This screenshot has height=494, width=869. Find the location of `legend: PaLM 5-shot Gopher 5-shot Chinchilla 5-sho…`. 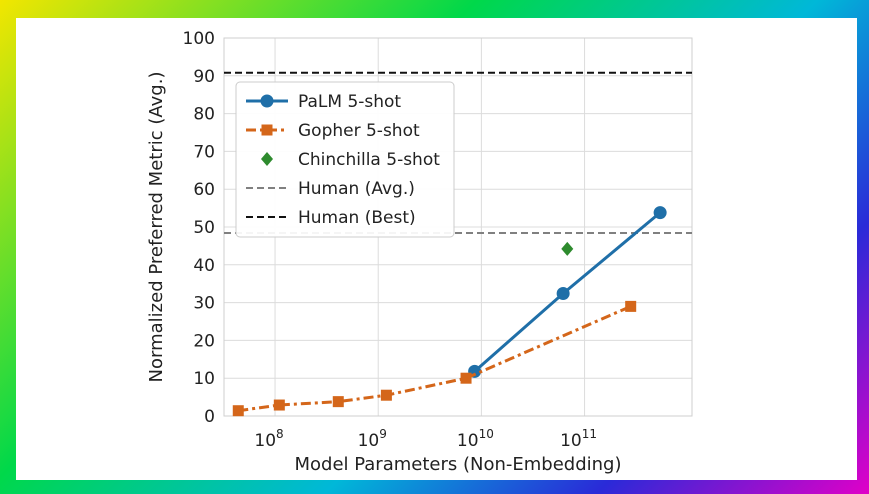

legend: PaLM 5-shot Gopher 5-shot Chinchilla 5-sho… is located at coordinates (345, 159).